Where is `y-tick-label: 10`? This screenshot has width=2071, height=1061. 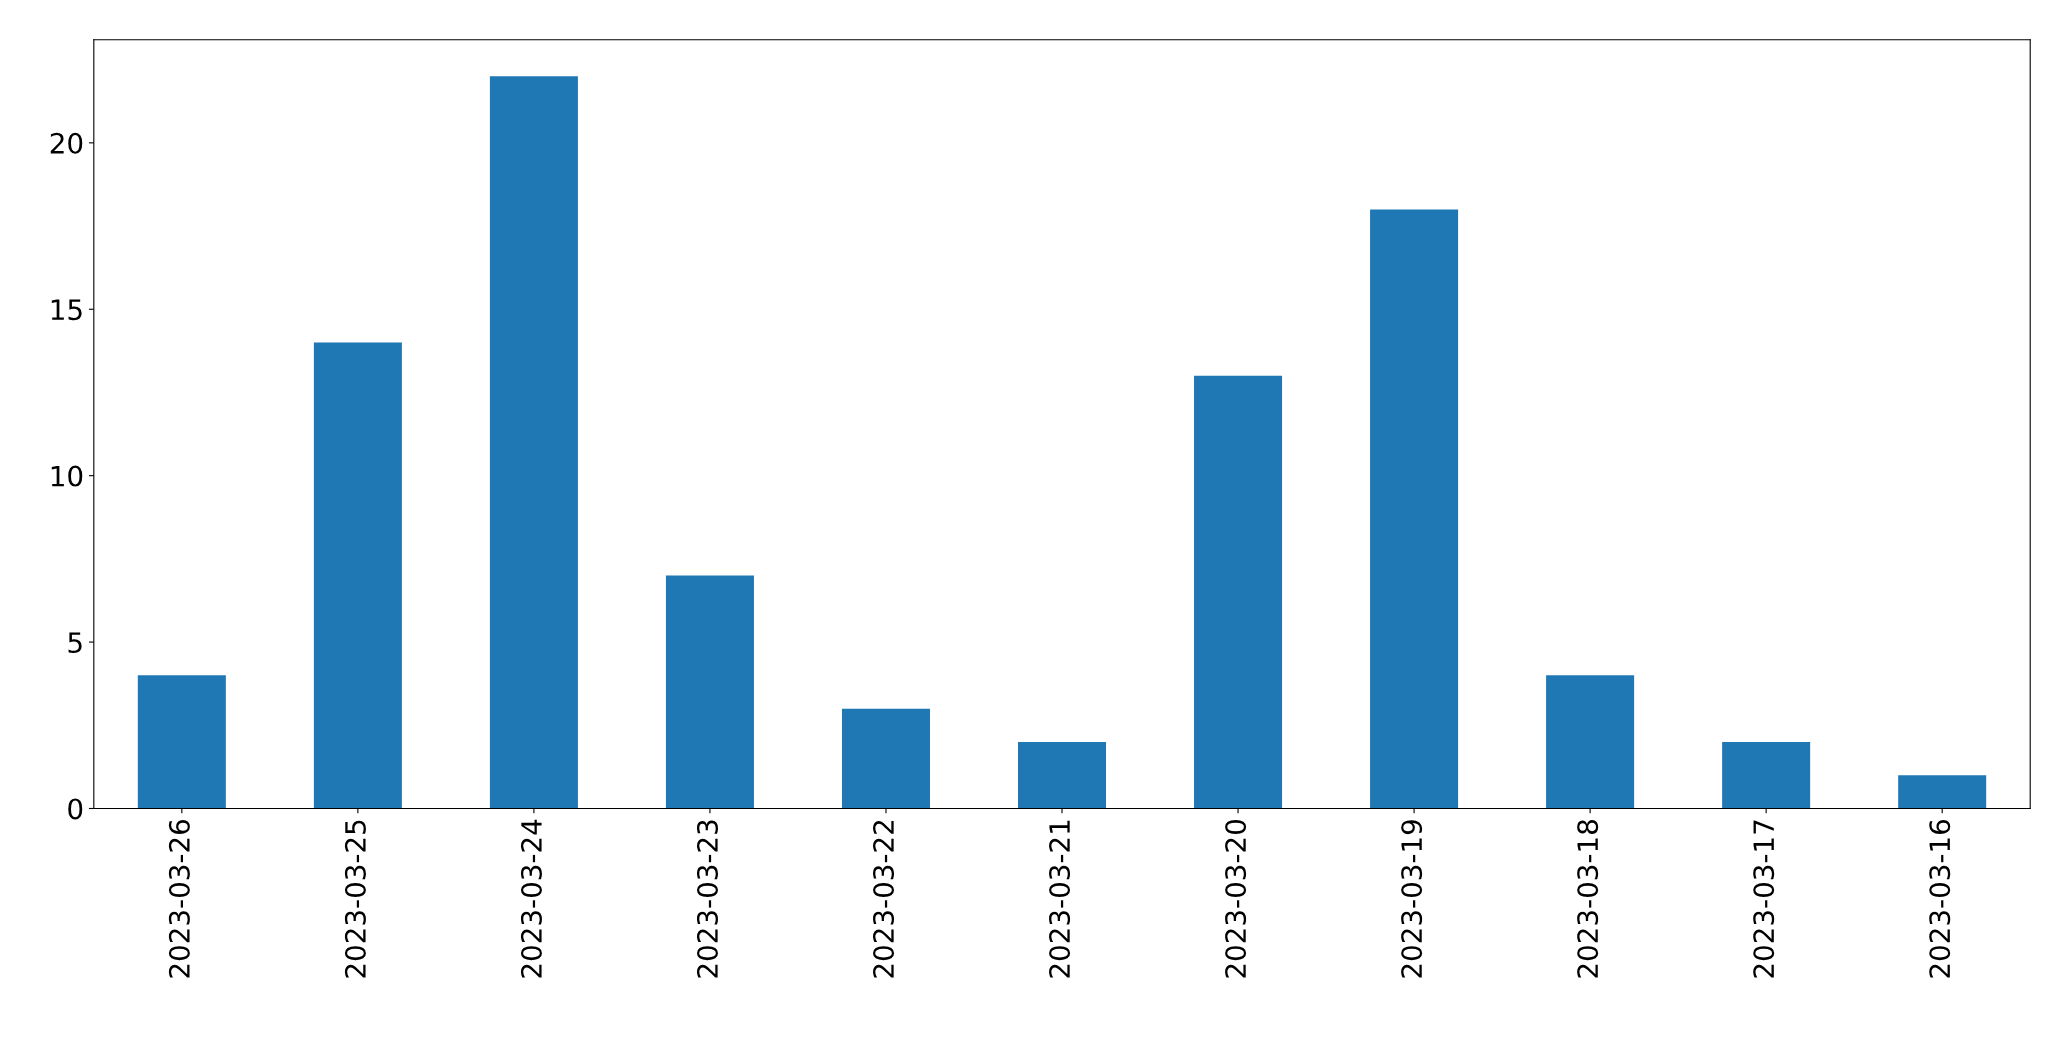
y-tick-label: 10 is located at coordinates (67, 476).